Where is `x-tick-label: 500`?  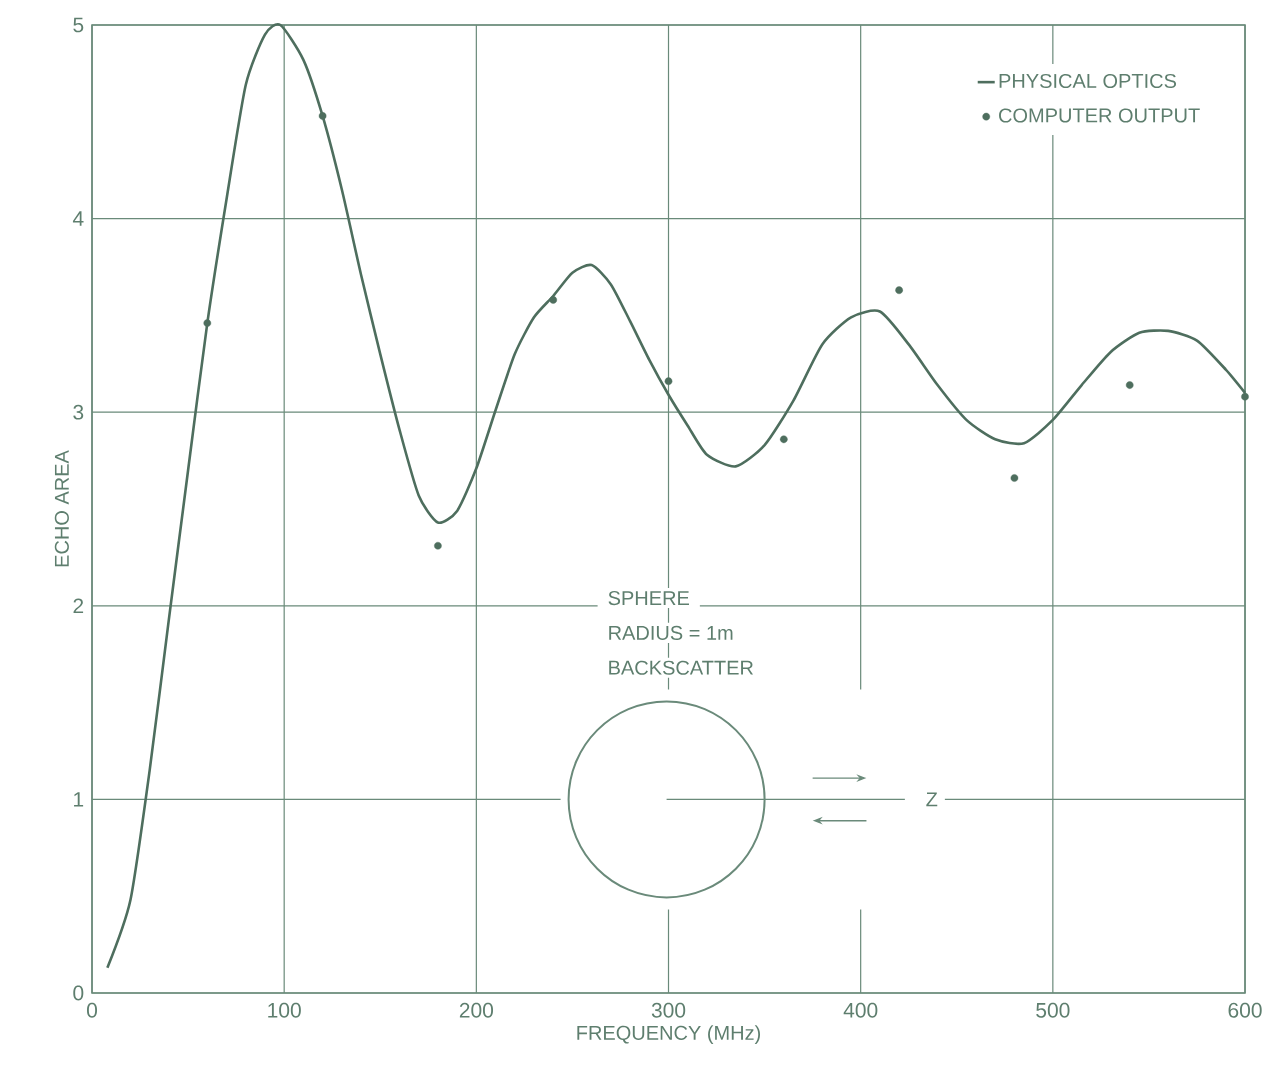 x-tick-label: 500 is located at coordinates (1053, 1010).